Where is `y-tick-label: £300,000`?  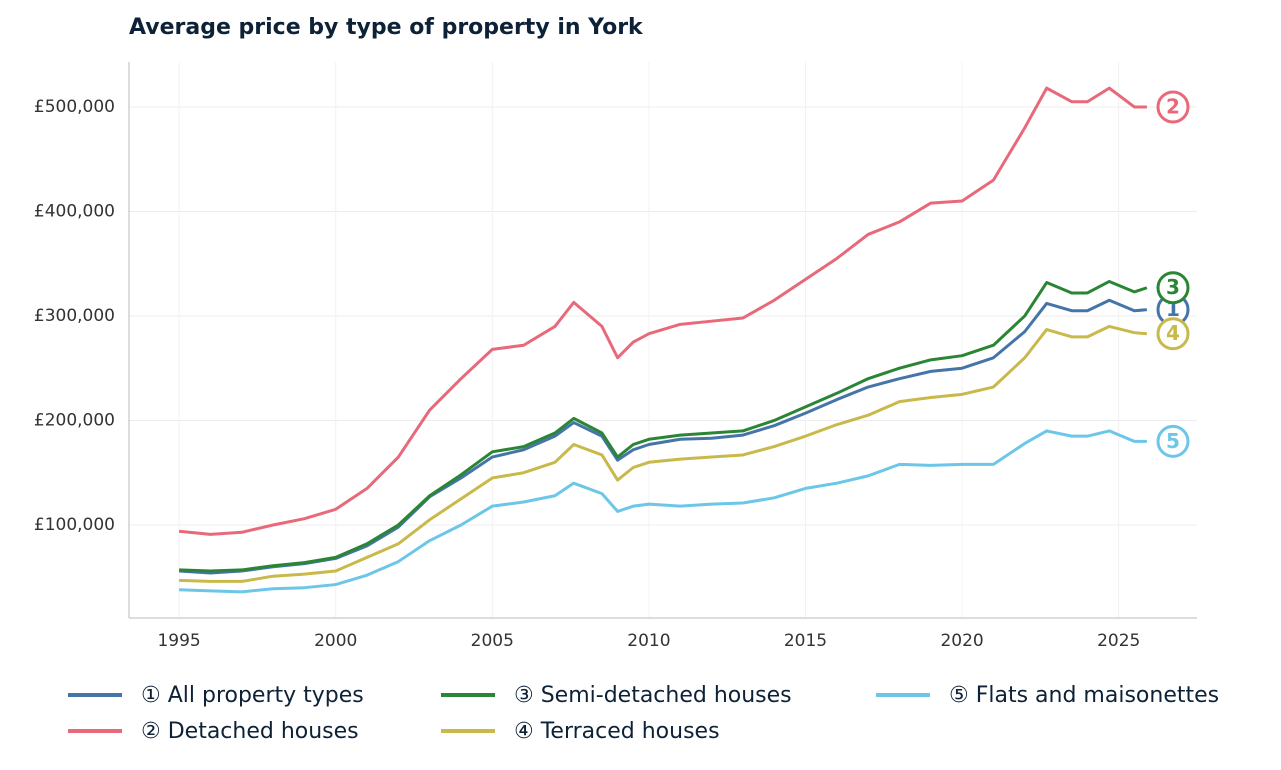
y-tick-label: £300,000 is located at coordinates (74, 316).